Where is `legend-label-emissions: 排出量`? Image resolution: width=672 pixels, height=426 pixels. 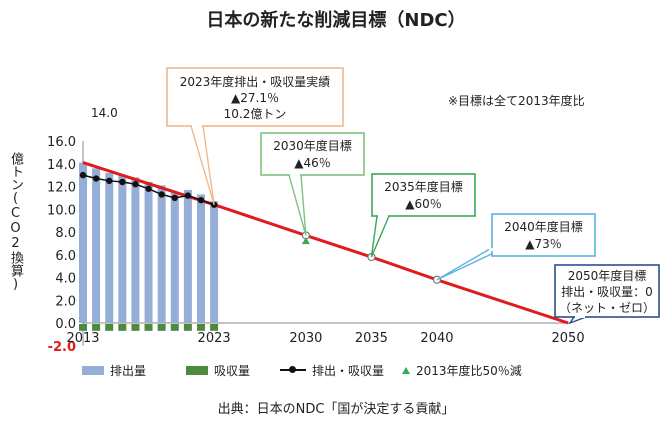 legend-label-emissions: 排出量 is located at coordinates (128, 370).